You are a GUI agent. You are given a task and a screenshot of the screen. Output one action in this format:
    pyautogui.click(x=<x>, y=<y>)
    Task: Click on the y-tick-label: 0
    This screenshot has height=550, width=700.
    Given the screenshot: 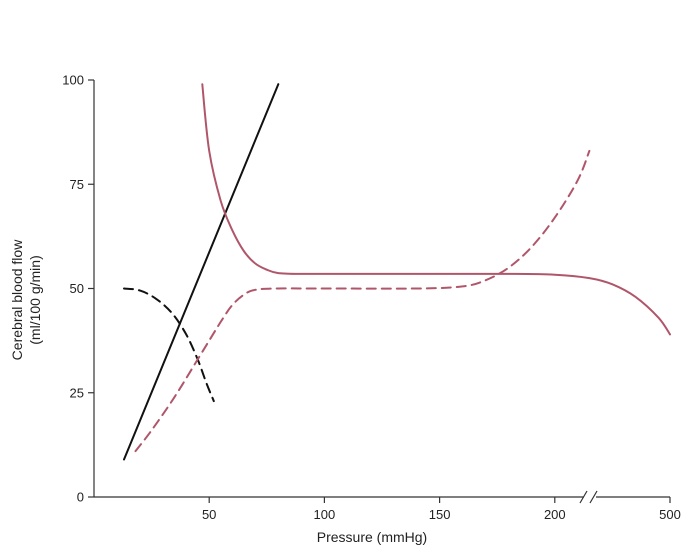 What is the action you would take?
    pyautogui.click(x=80, y=497)
    